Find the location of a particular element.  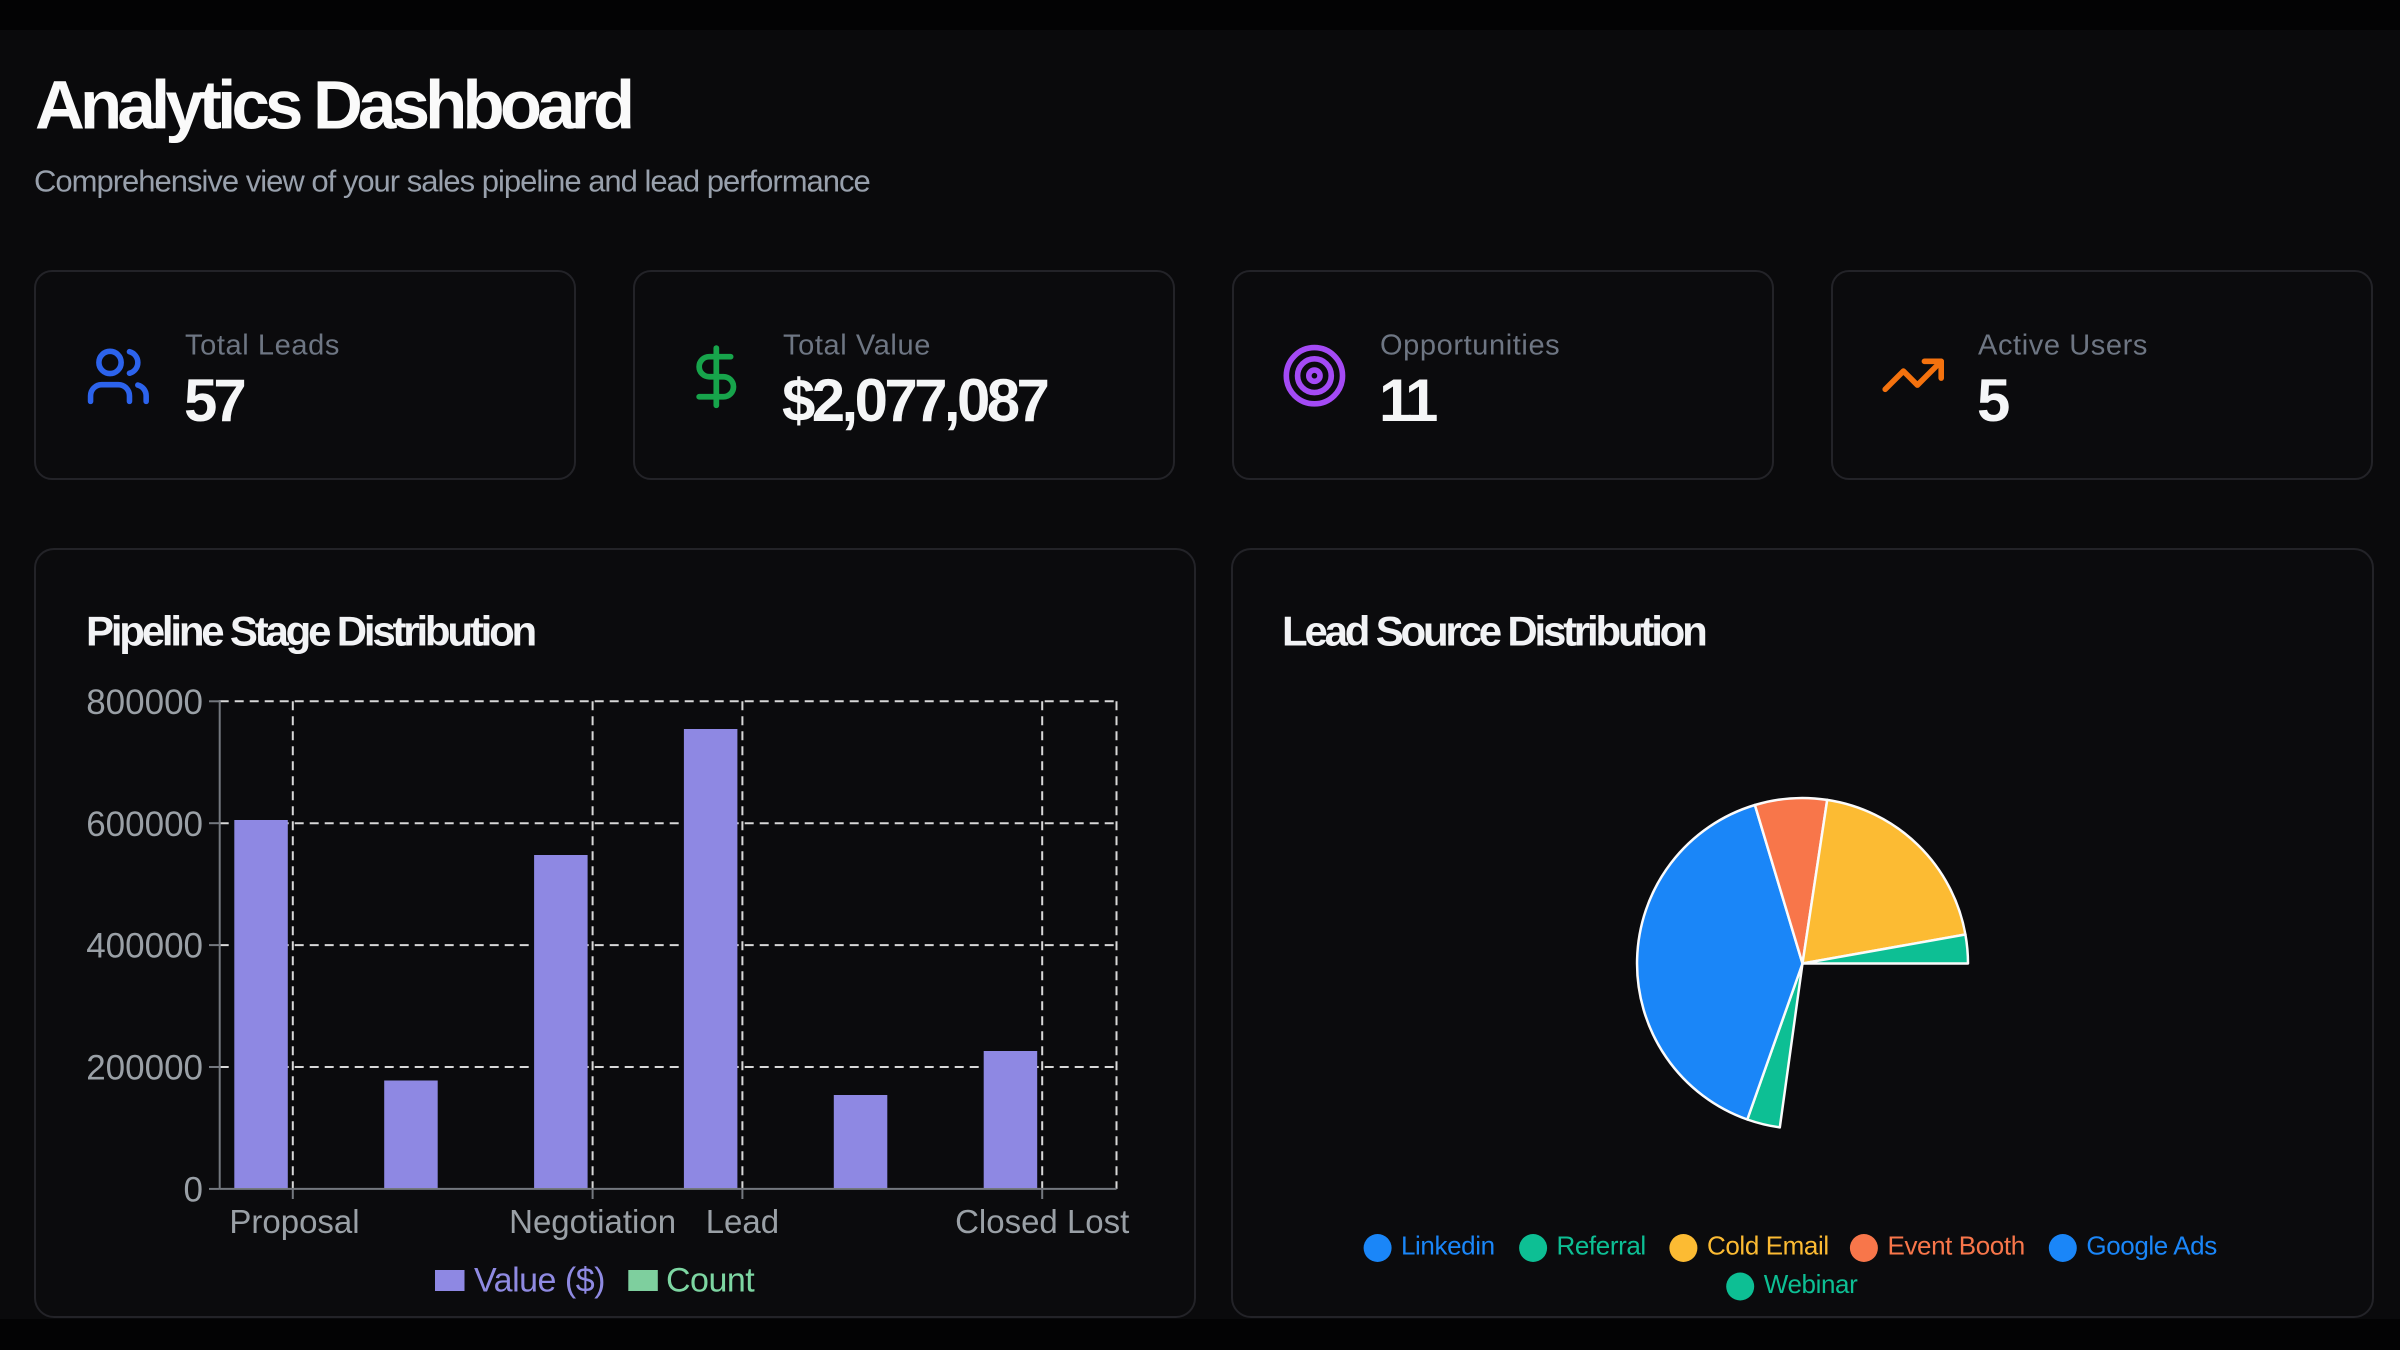

svg-text: Total Leads is located at coordinates (262, 345).